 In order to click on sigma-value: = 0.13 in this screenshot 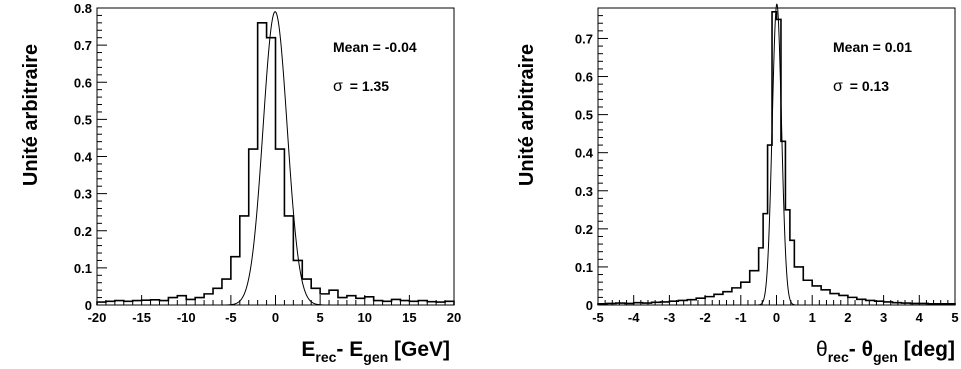, I will do `click(870, 86)`.